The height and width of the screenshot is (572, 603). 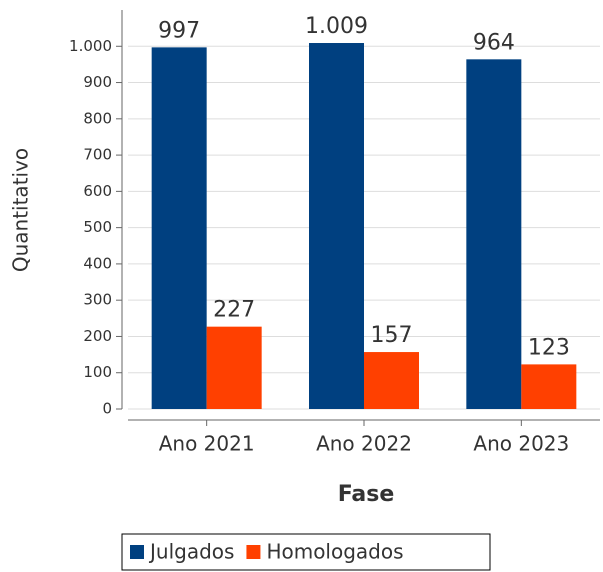 I want to click on y-tick-label: 1.000, so click(x=90, y=46).